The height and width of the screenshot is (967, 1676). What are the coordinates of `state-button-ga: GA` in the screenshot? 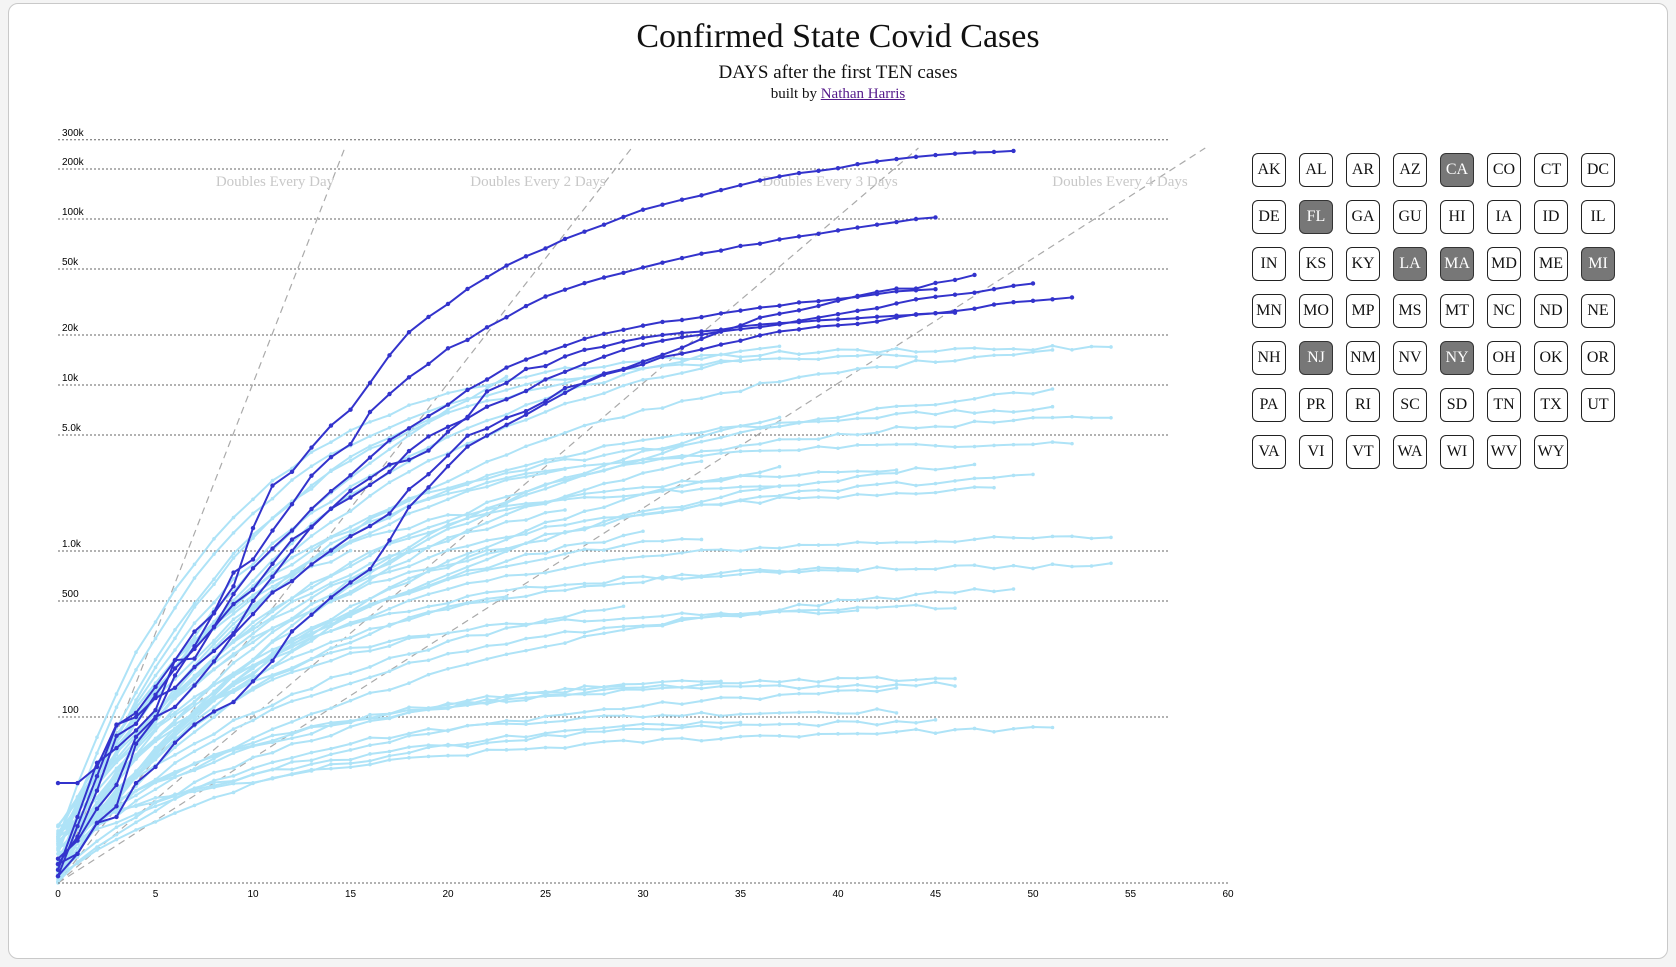 It's located at (1363, 217).